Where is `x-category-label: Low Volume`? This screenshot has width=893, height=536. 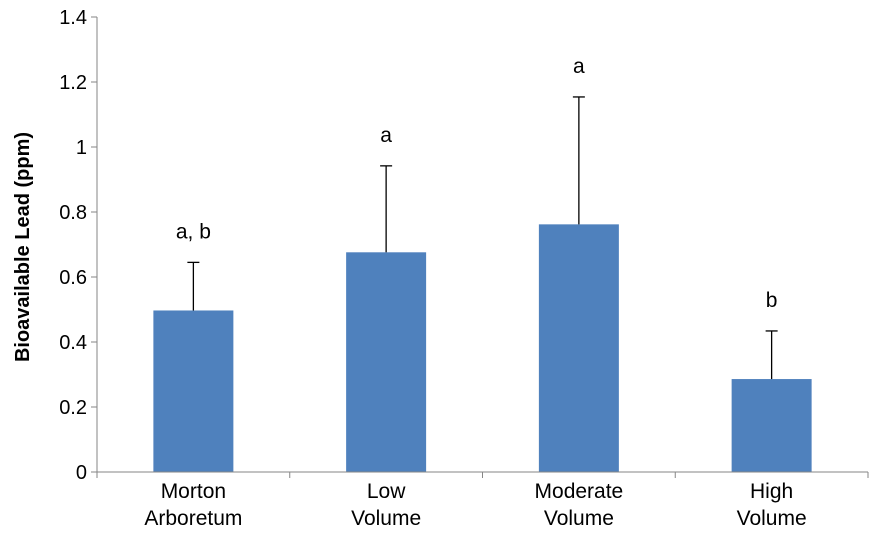 x-category-label: Low Volume is located at coordinates (386, 505).